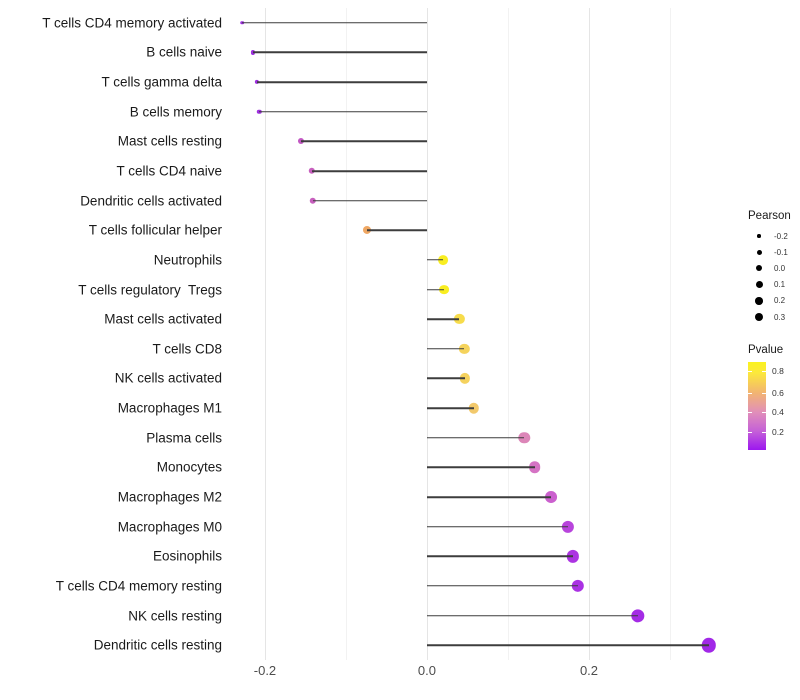 Image resolution: width=800 pixels, height=700 pixels. Describe the element at coordinates (766, 350) in the screenshot. I see `pvalue-legend-title: Pvalue` at that location.